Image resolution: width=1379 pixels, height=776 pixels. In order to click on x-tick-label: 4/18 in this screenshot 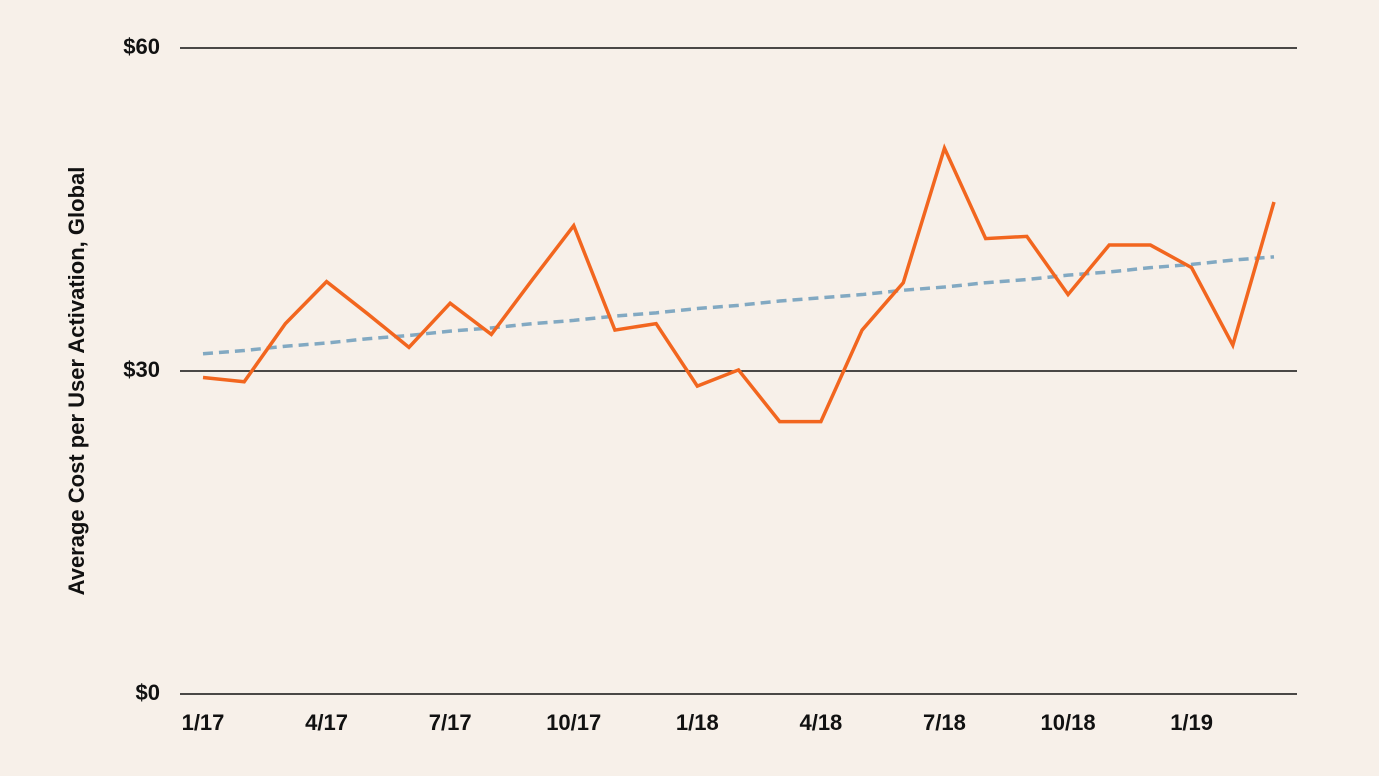, I will do `click(820, 722)`.